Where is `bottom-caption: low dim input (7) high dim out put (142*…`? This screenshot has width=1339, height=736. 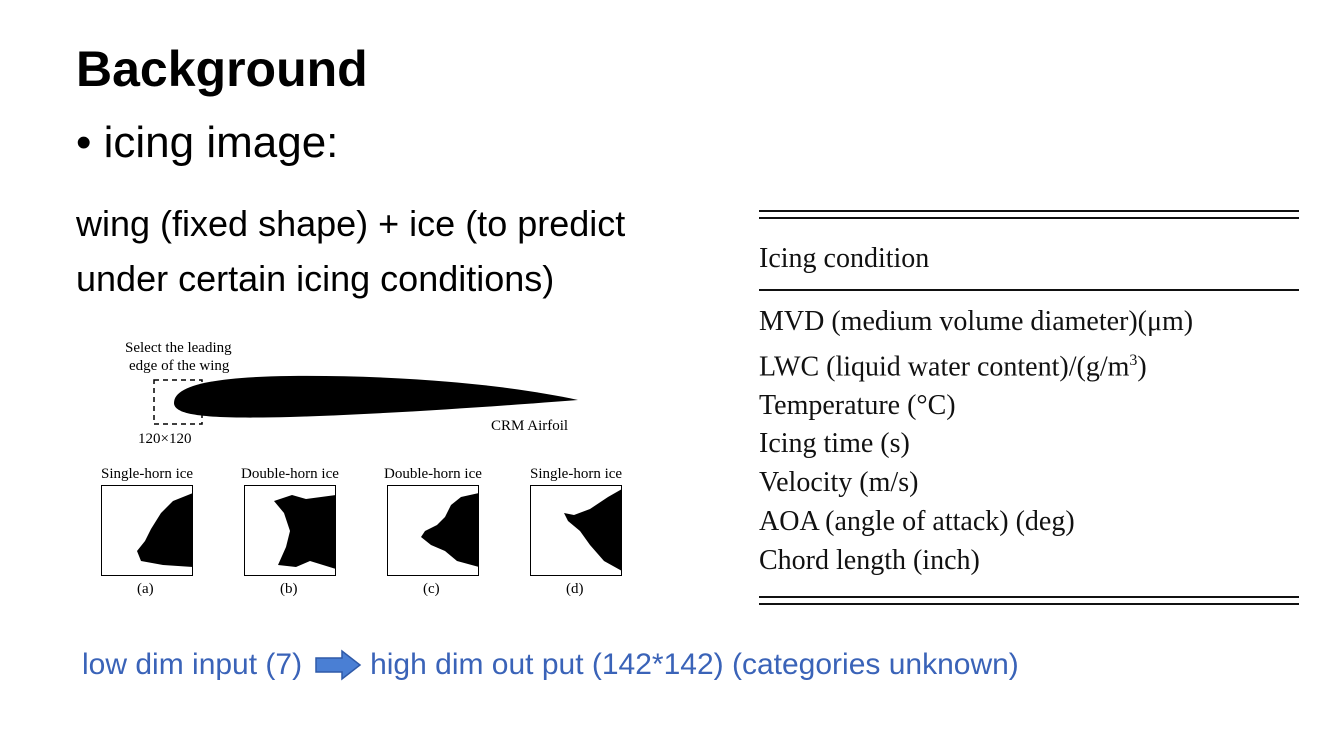 bottom-caption: low dim input (7) high dim out put (142*… is located at coordinates (550, 665).